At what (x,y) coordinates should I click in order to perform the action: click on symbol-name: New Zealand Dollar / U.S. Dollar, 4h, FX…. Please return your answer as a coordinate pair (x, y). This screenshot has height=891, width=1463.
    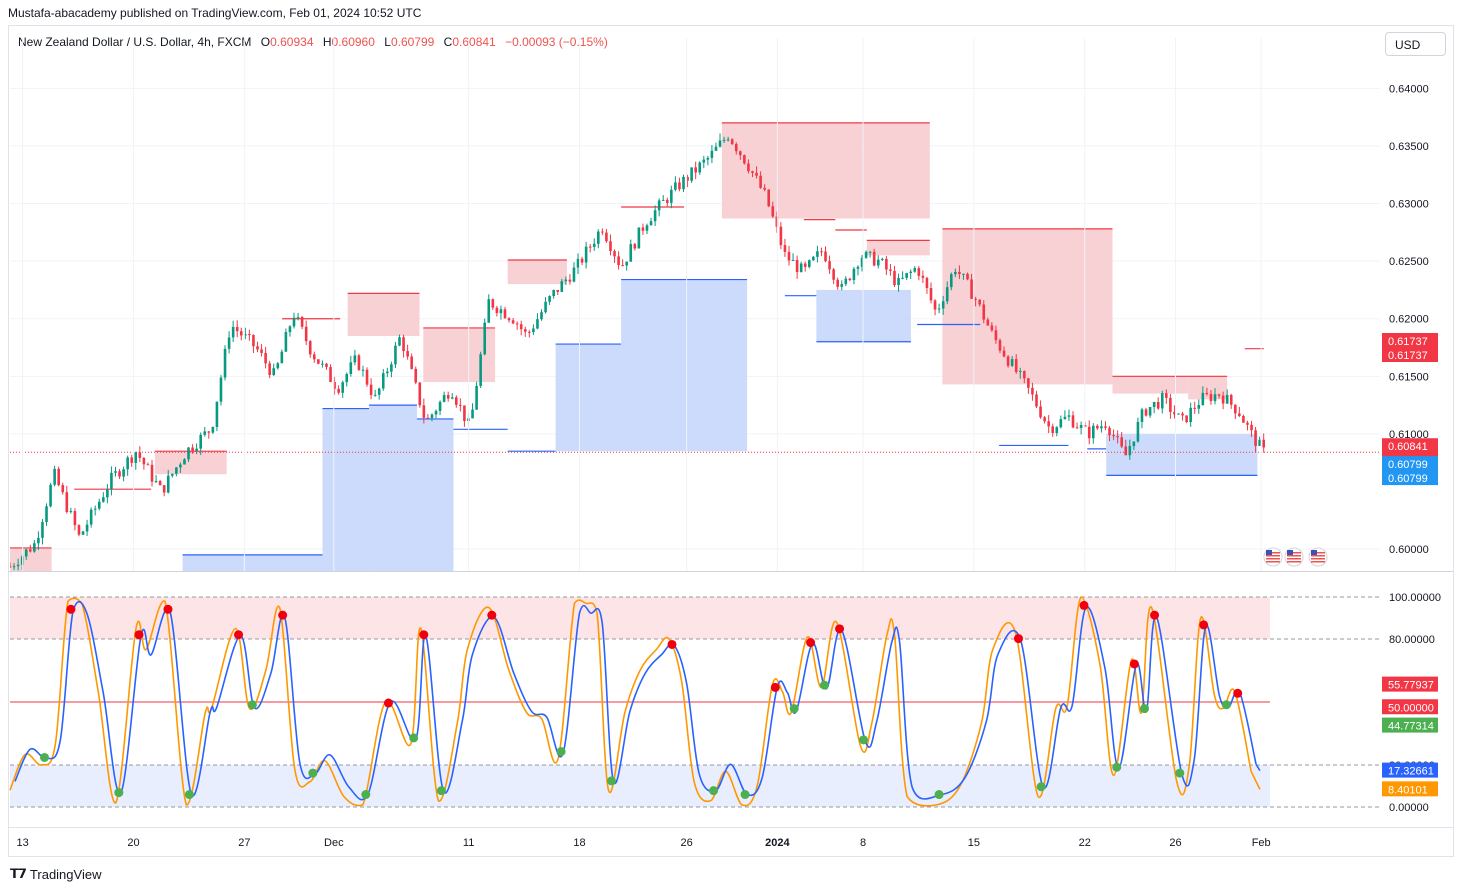
    Looking at the image, I should click on (135, 42).